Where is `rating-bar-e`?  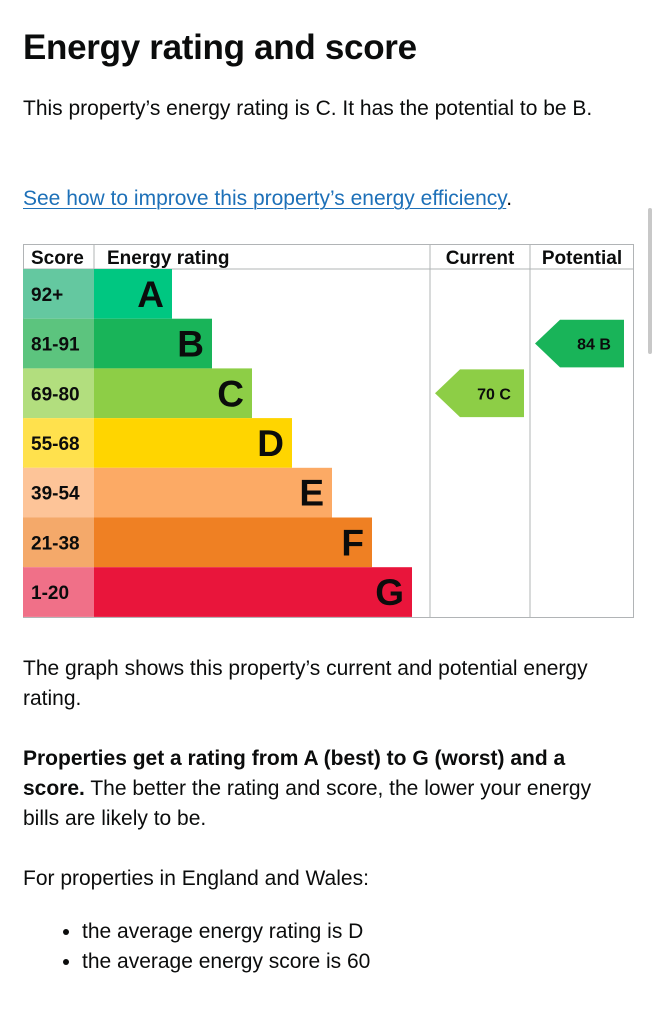 rating-bar-e is located at coordinates (213, 492).